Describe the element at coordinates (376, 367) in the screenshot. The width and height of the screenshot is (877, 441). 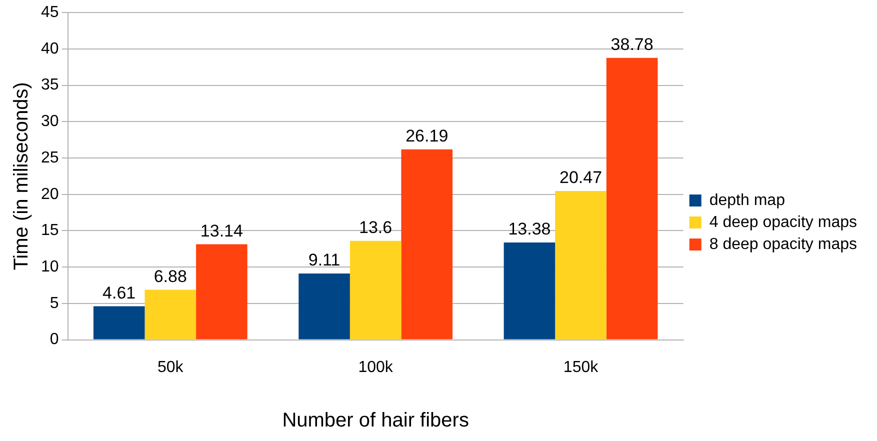
I see `x-tick-label: 100k` at that location.